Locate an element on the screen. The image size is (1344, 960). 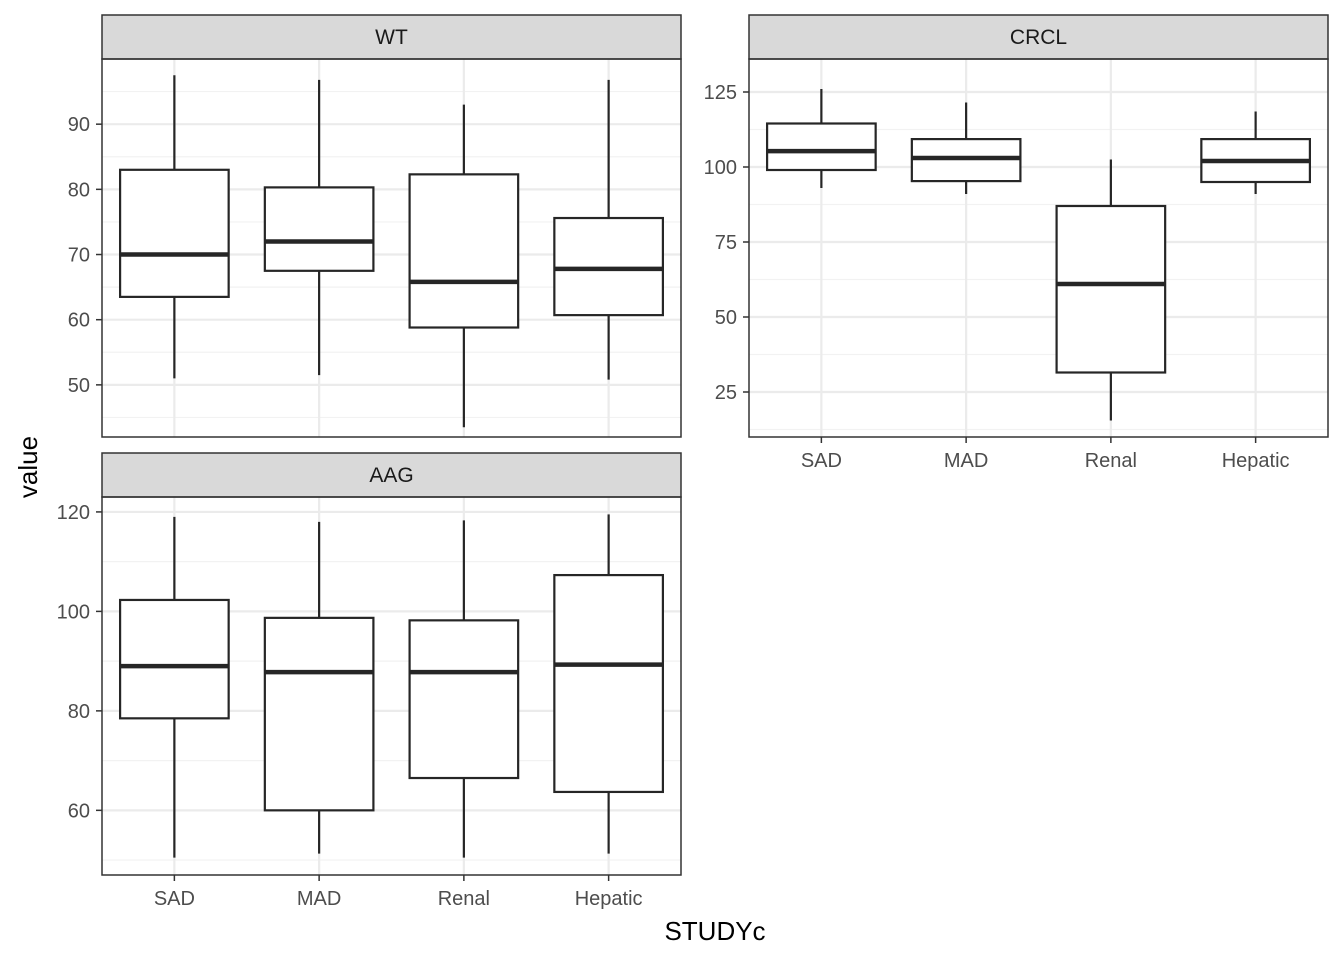
y-tick-label: 75 is located at coordinates (726, 243).